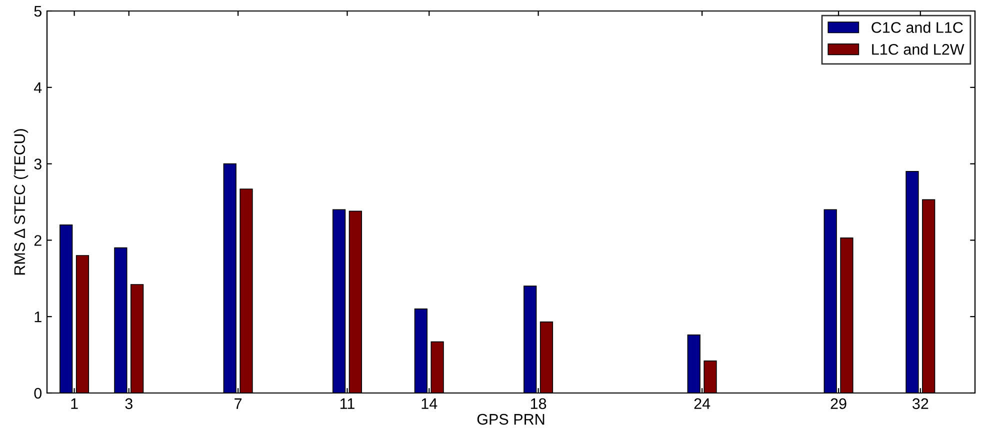 The height and width of the screenshot is (445, 987). Describe the element at coordinates (38, 164) in the screenshot. I see `y-tick-label: 3` at that location.